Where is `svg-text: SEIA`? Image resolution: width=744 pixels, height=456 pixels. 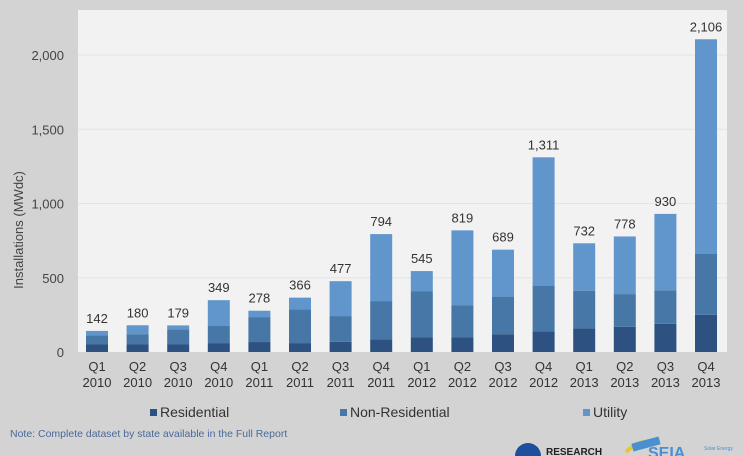 svg-text: SEIA is located at coordinates (667, 450).